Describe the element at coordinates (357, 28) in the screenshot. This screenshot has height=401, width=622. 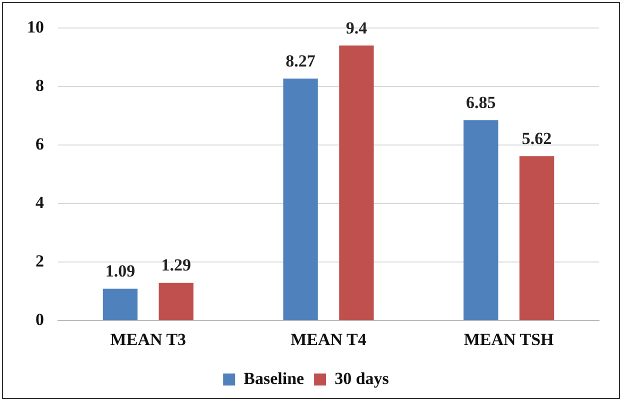
I see `data-label: 9.4` at that location.